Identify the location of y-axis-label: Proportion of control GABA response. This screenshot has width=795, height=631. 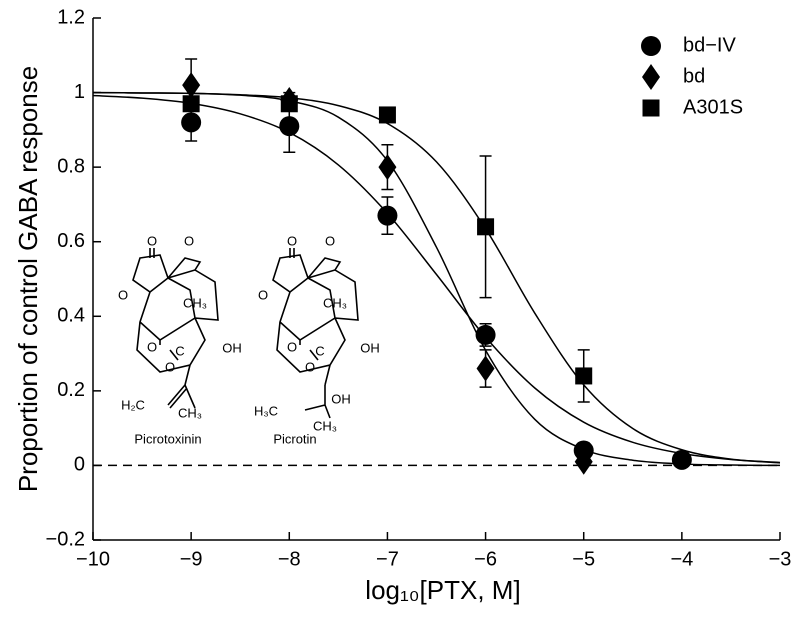
(28, 279).